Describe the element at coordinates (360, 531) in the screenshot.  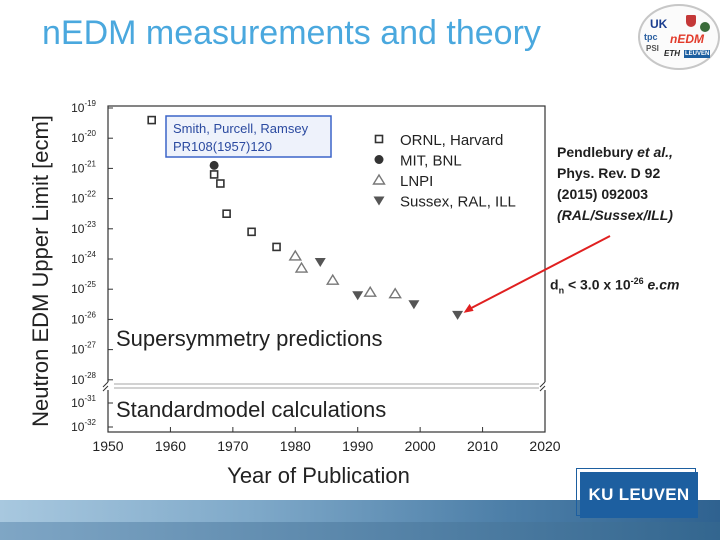
I see `bottom-band-lower` at that location.